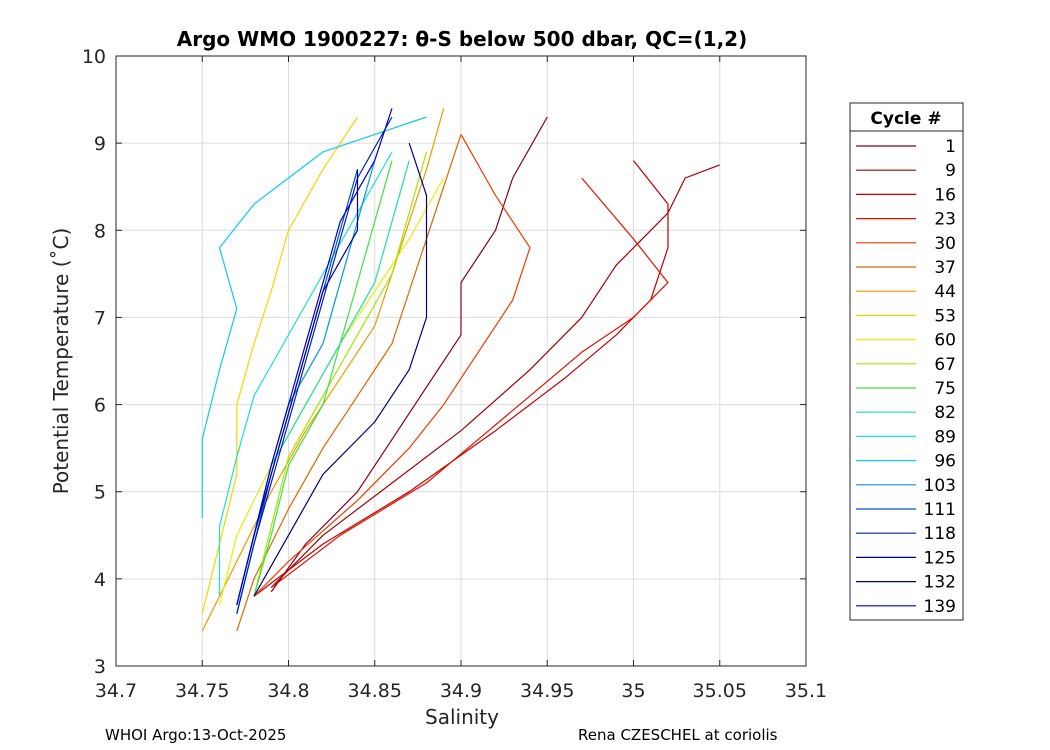 The height and width of the screenshot is (750, 1050). What do you see at coordinates (945, 437) in the screenshot?
I see `legend-label: 89` at bounding box center [945, 437].